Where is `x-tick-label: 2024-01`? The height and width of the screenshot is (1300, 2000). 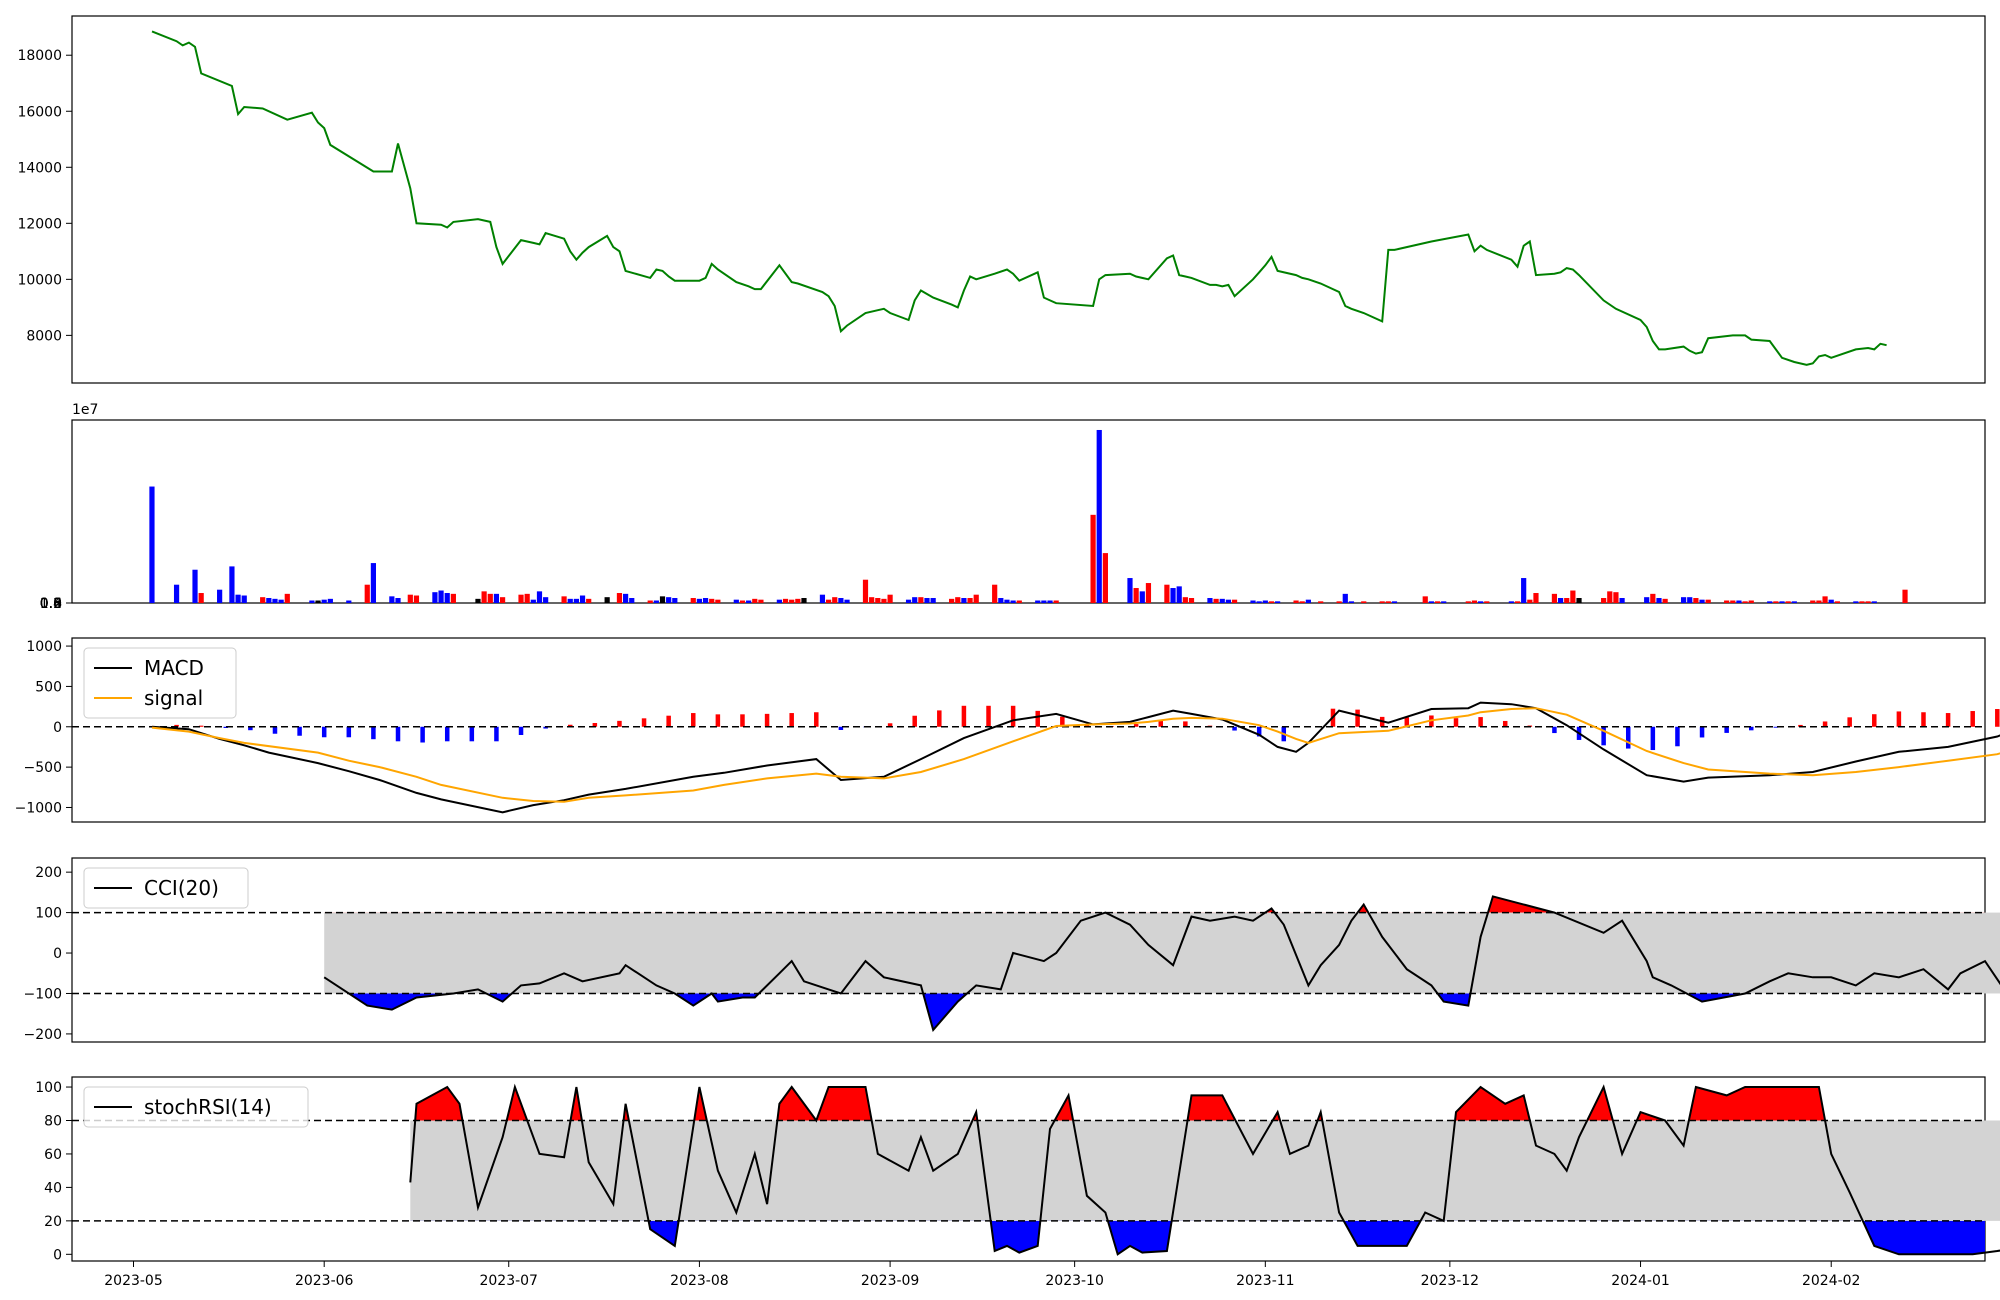
x-tick-label: 2024-01 is located at coordinates (1640, 1281).